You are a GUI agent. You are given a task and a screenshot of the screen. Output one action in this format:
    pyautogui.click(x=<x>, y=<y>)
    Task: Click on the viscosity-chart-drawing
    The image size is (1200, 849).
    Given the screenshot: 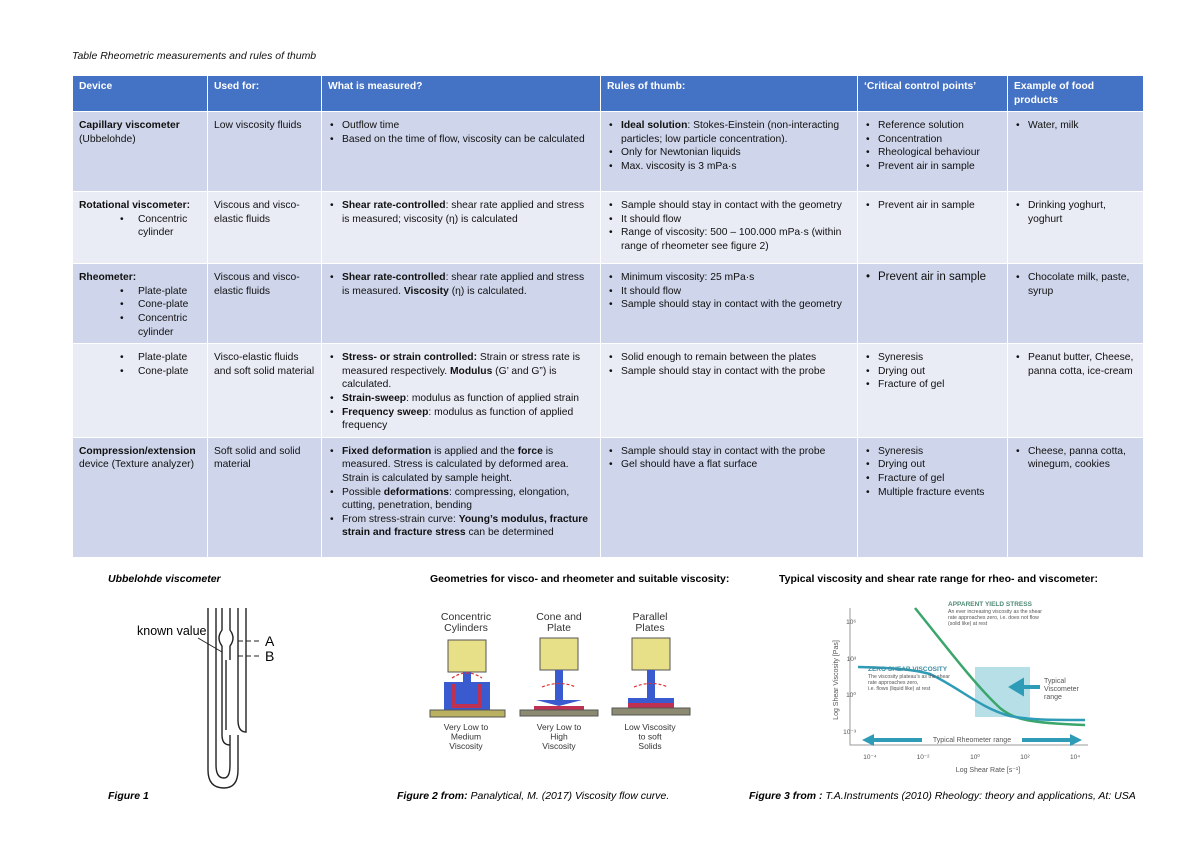 What is the action you would take?
    pyautogui.click(x=968, y=676)
    